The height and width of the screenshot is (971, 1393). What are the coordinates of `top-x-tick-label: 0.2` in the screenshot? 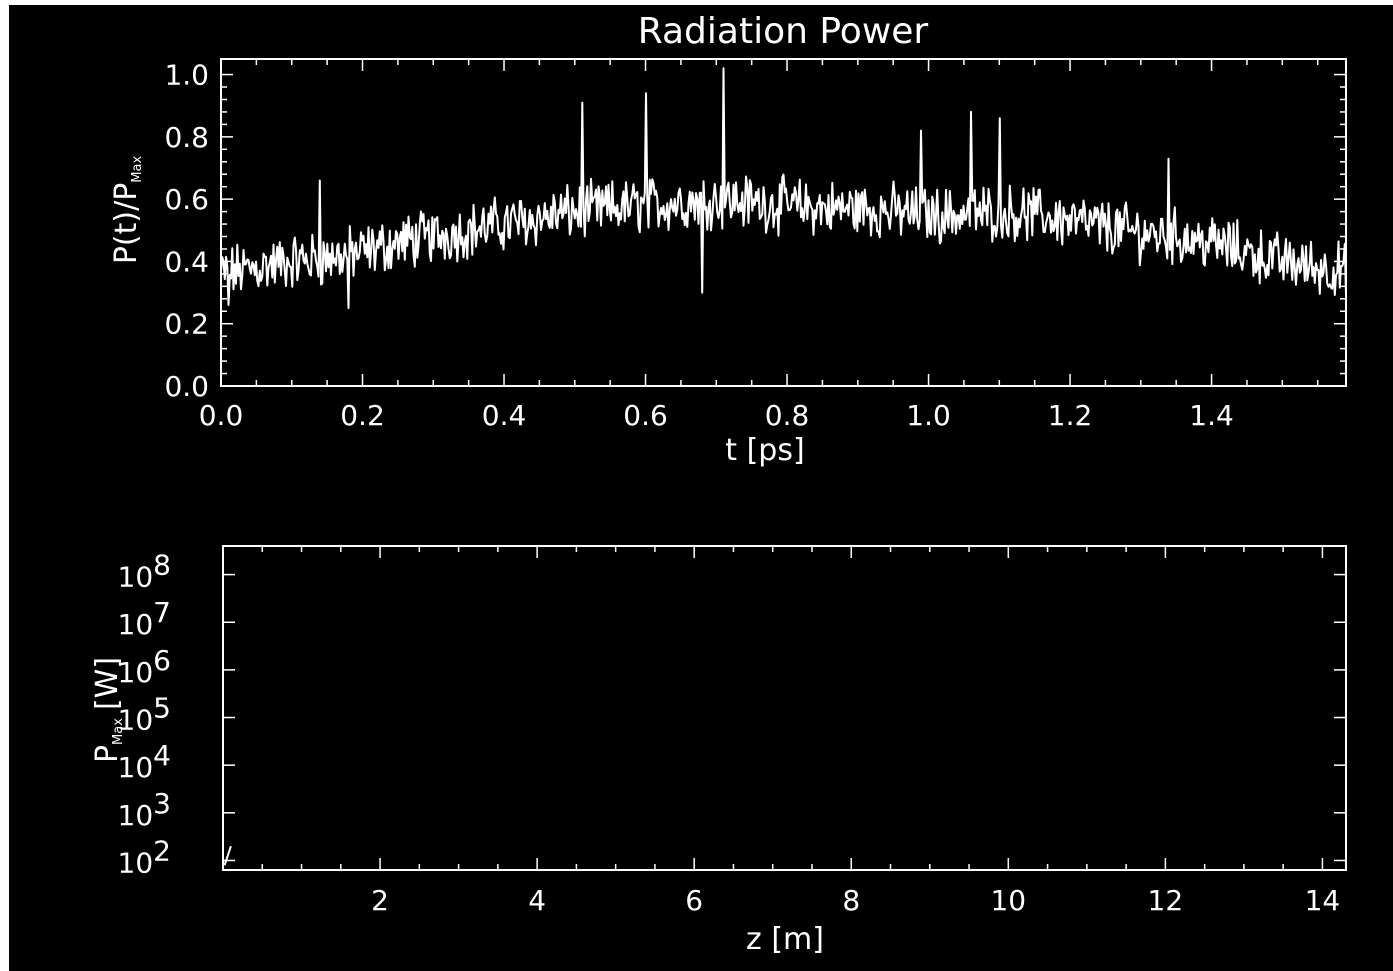 It's located at (362, 415).